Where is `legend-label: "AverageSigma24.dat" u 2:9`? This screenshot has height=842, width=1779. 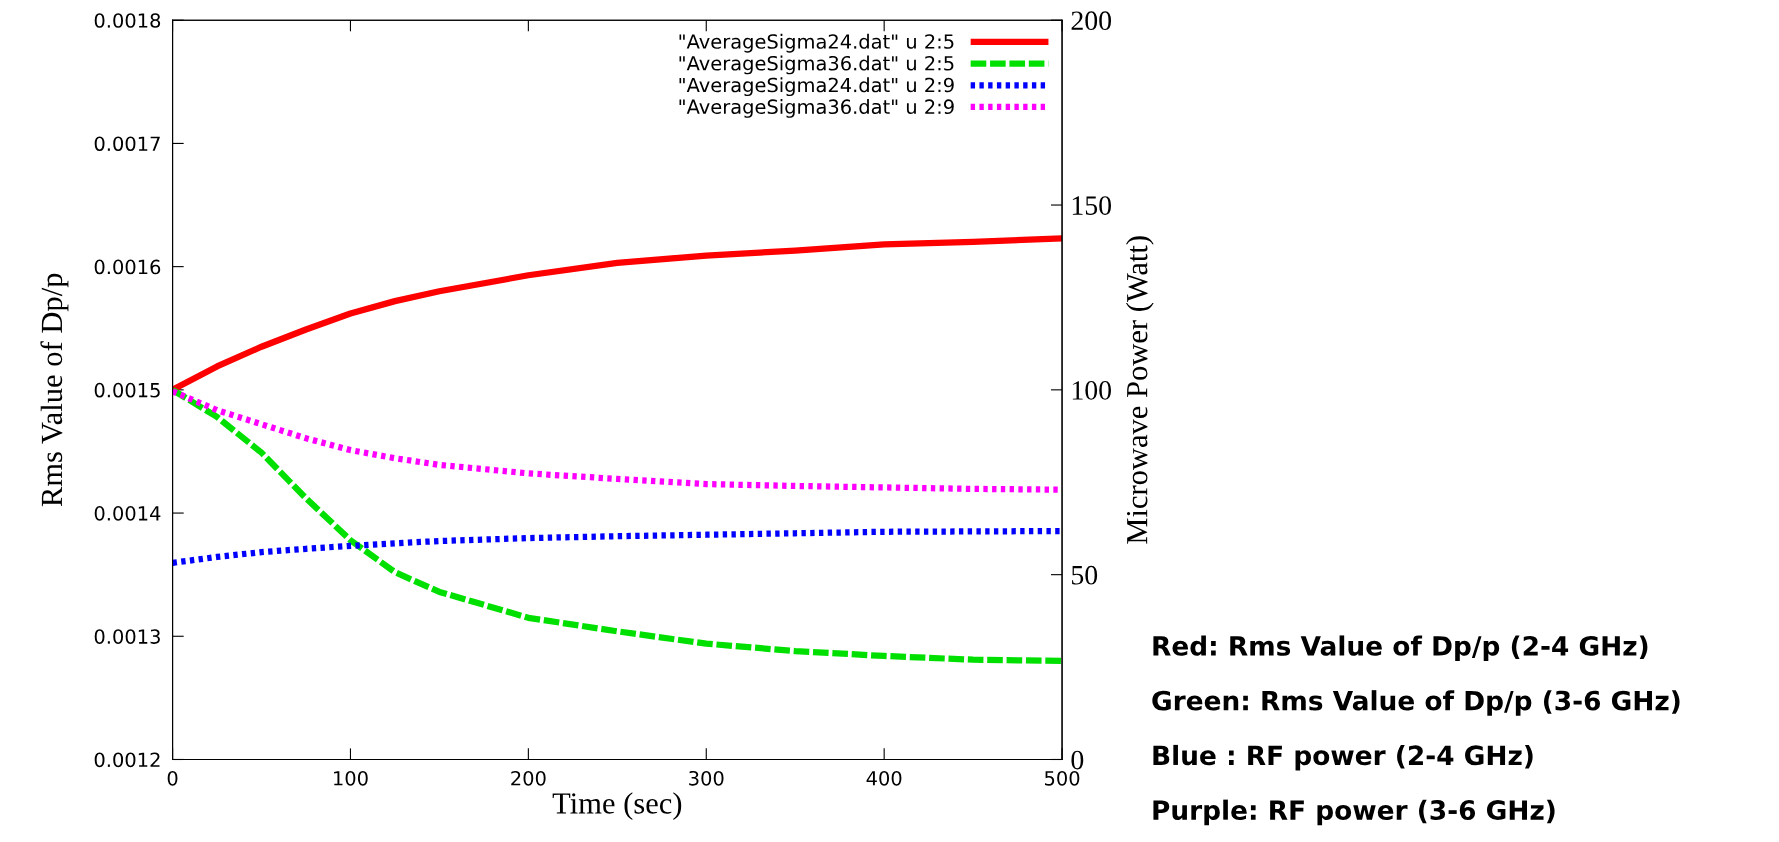
legend-label: "AverageSigma24.dat" u 2:9 is located at coordinates (816, 87).